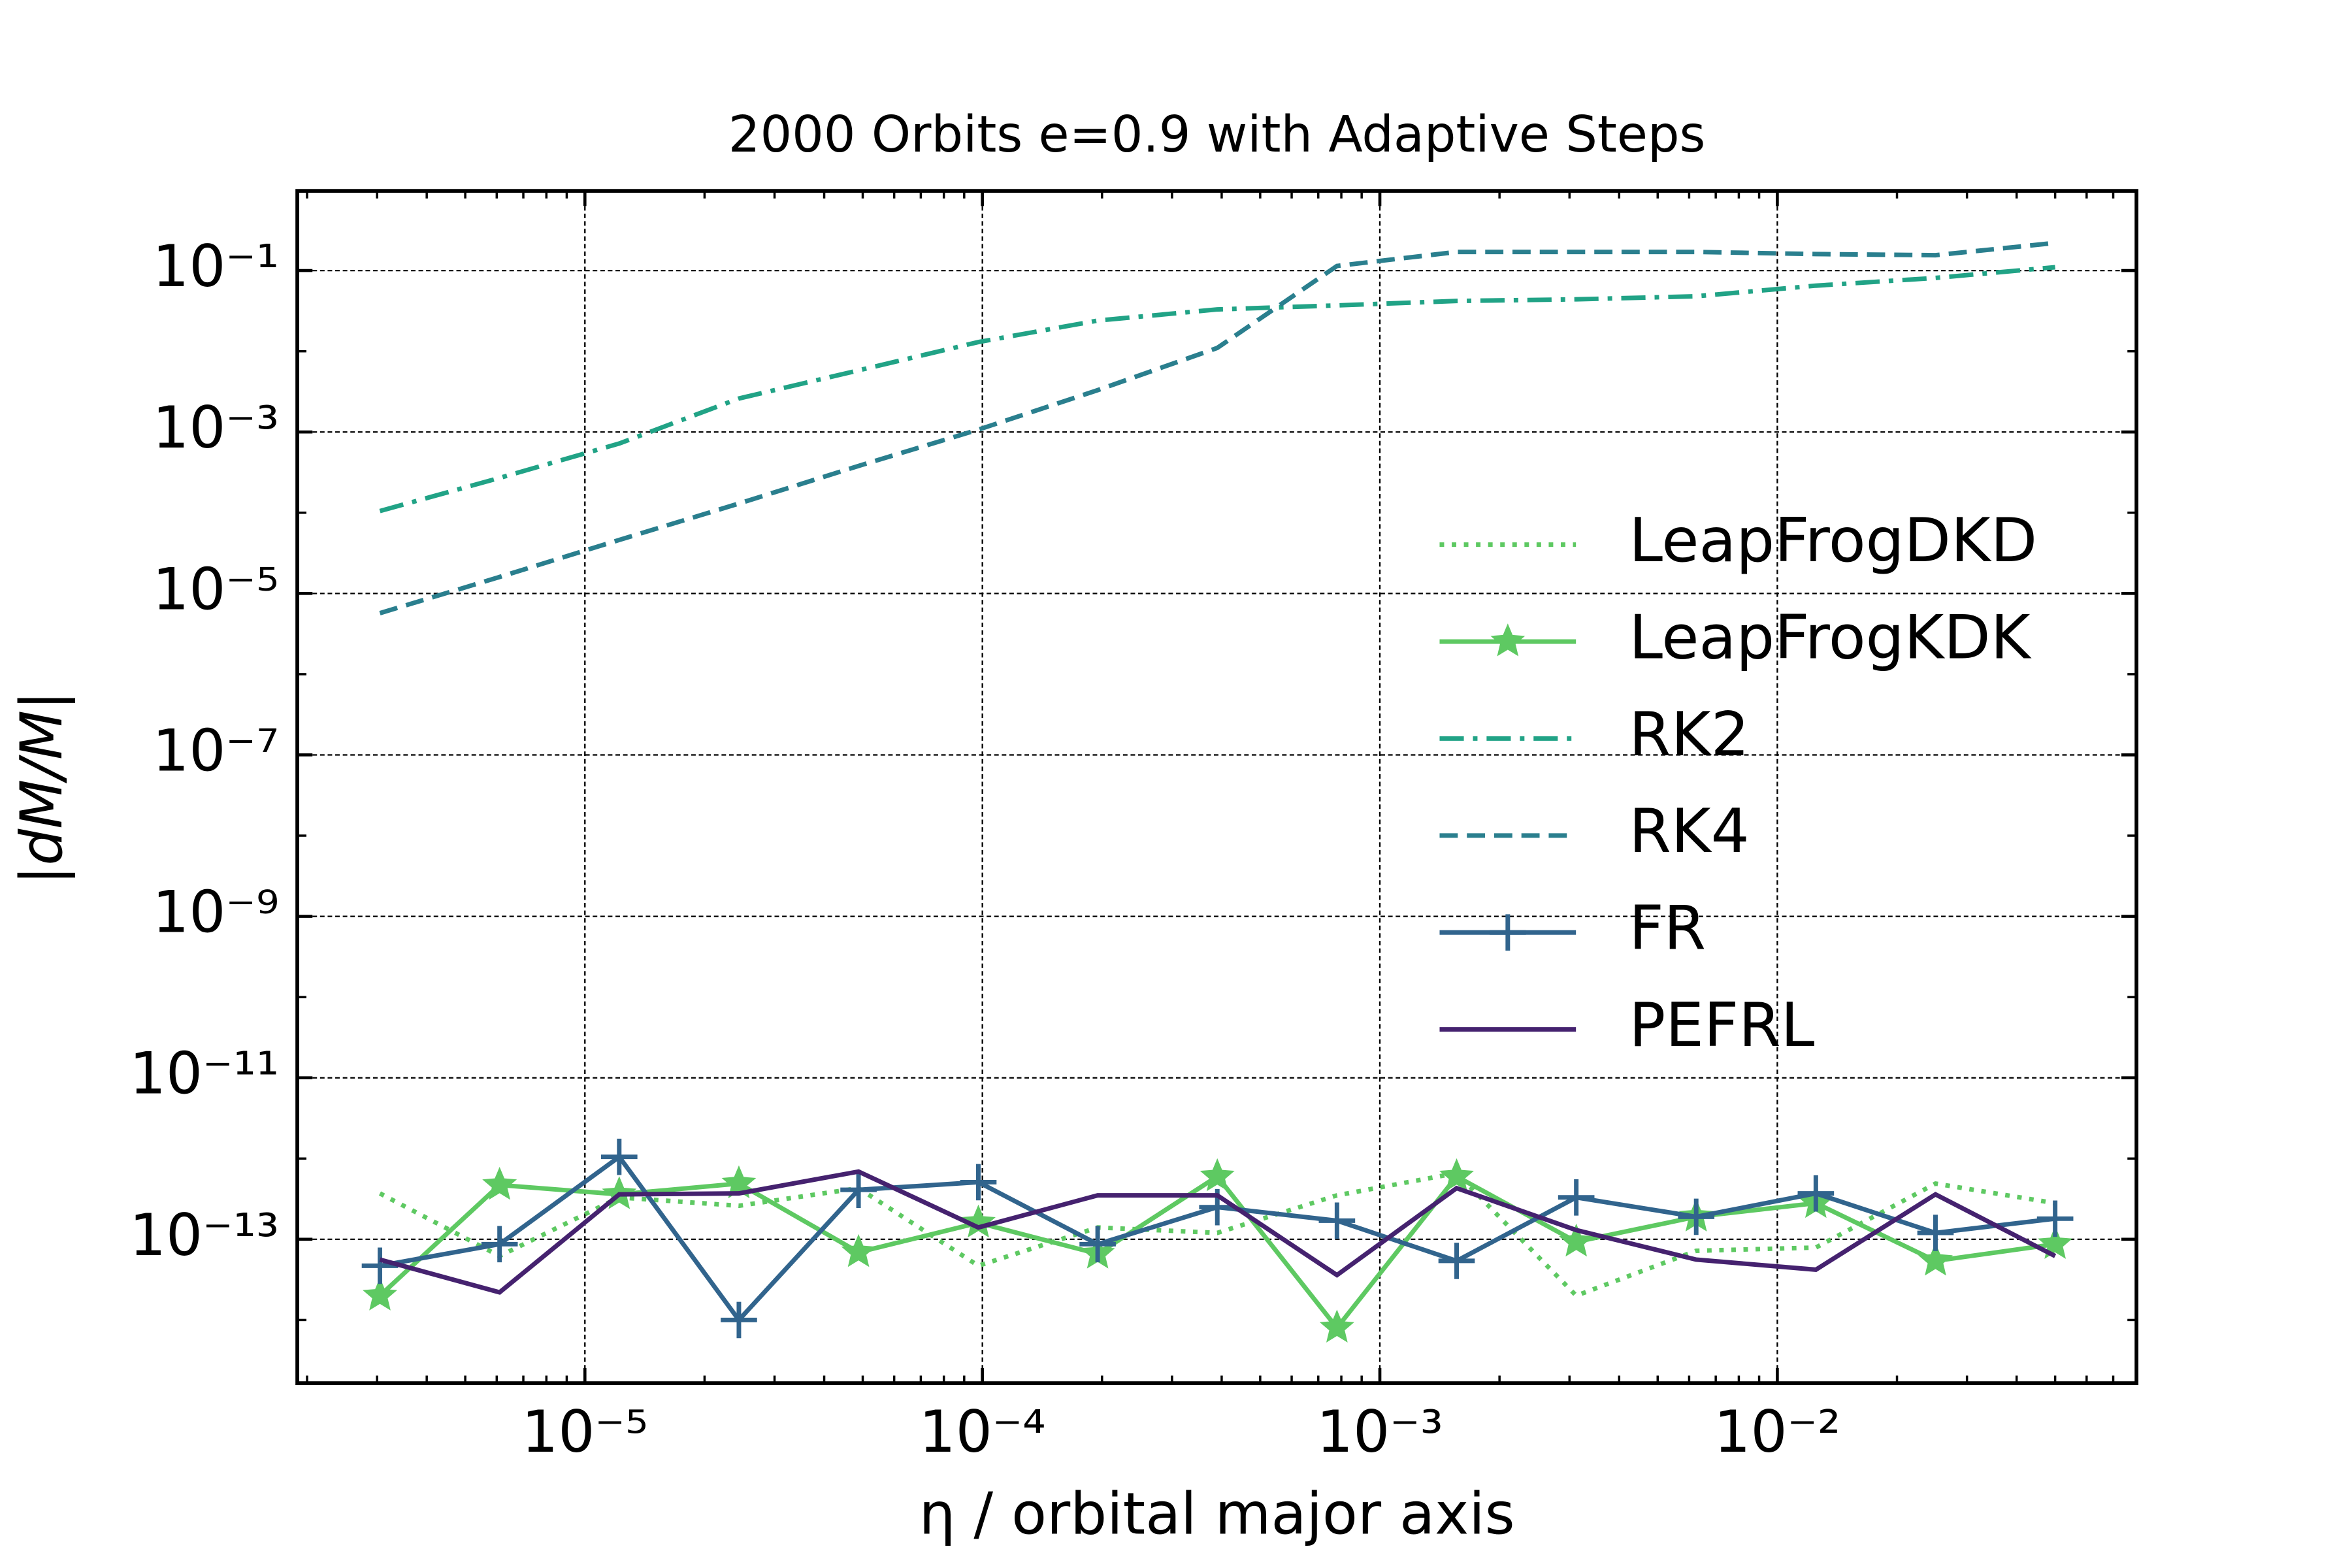  Describe the element at coordinates (215, 266) in the screenshot. I see `y-tick-label: 10⁻¹` at that location.